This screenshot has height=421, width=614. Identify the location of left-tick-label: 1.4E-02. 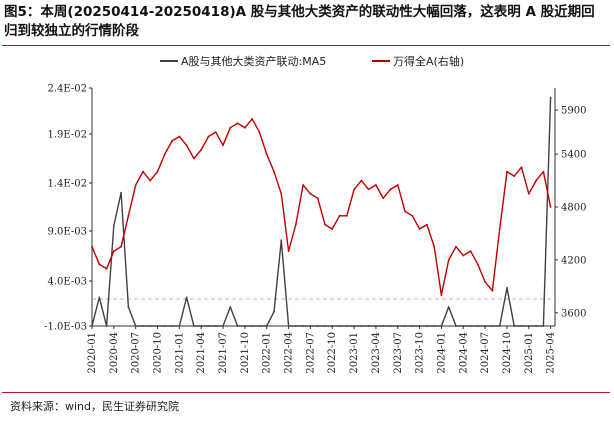
(68, 184).